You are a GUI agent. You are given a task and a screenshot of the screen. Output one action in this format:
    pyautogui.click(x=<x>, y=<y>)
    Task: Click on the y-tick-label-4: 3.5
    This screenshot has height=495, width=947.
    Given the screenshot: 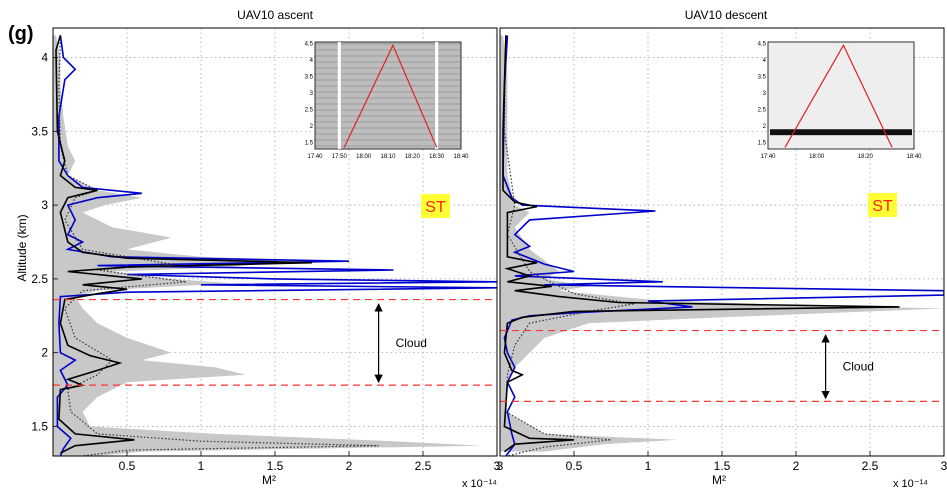 What is the action you would take?
    pyautogui.click(x=39, y=131)
    